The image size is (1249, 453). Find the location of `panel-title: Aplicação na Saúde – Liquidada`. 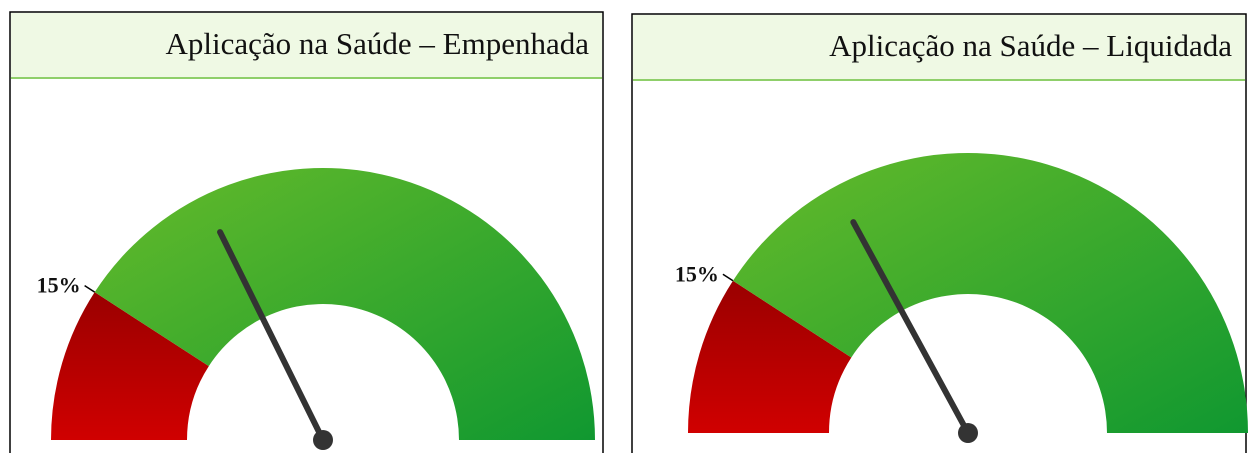

panel-title: Aplicação na Saúde – Liquidada is located at coordinates (1030, 45).